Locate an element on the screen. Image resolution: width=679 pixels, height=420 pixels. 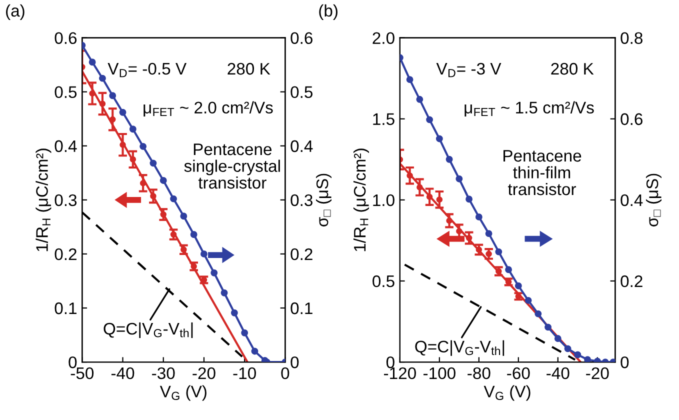
y2-tick-label: 0.8 is located at coordinates (631, 38).